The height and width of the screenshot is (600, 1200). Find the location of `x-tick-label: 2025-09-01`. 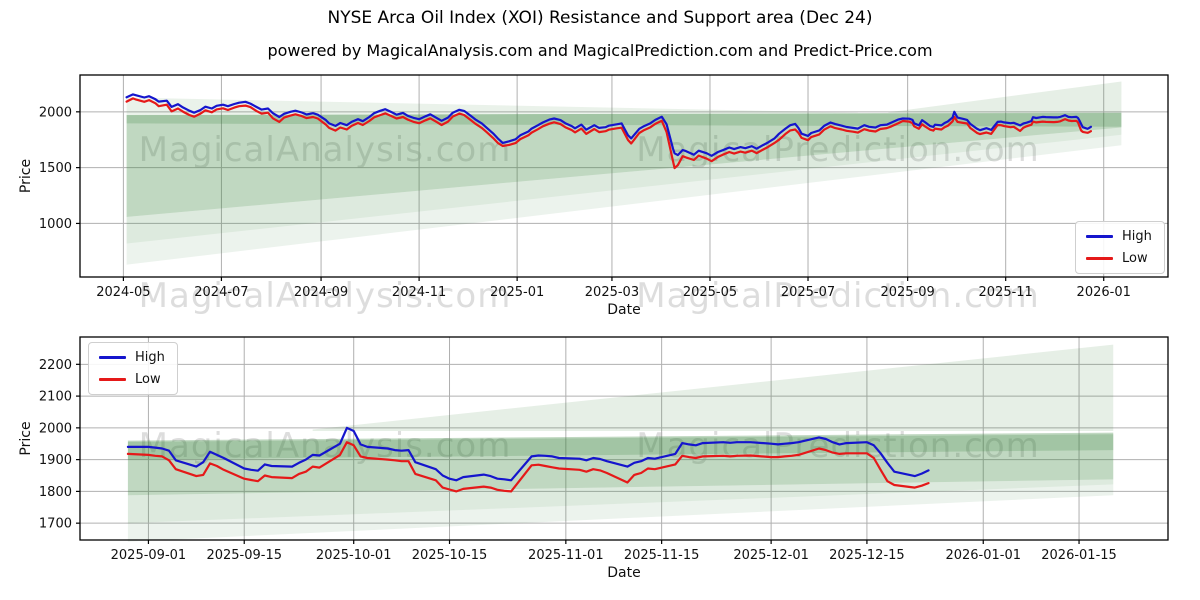

x-tick-label: 2025-09-01 is located at coordinates (149, 555).